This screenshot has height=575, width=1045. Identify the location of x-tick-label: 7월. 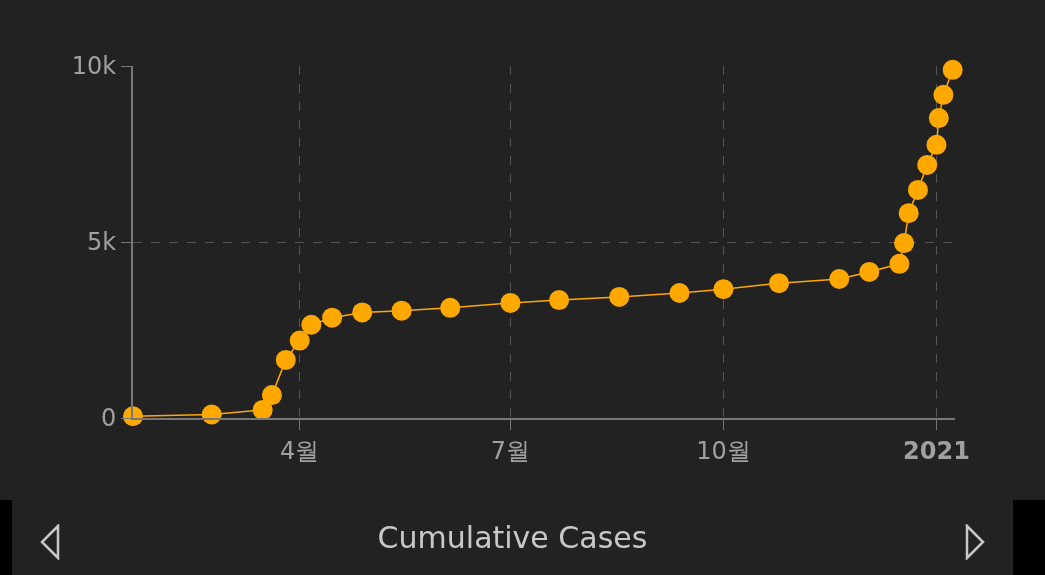
(510, 450).